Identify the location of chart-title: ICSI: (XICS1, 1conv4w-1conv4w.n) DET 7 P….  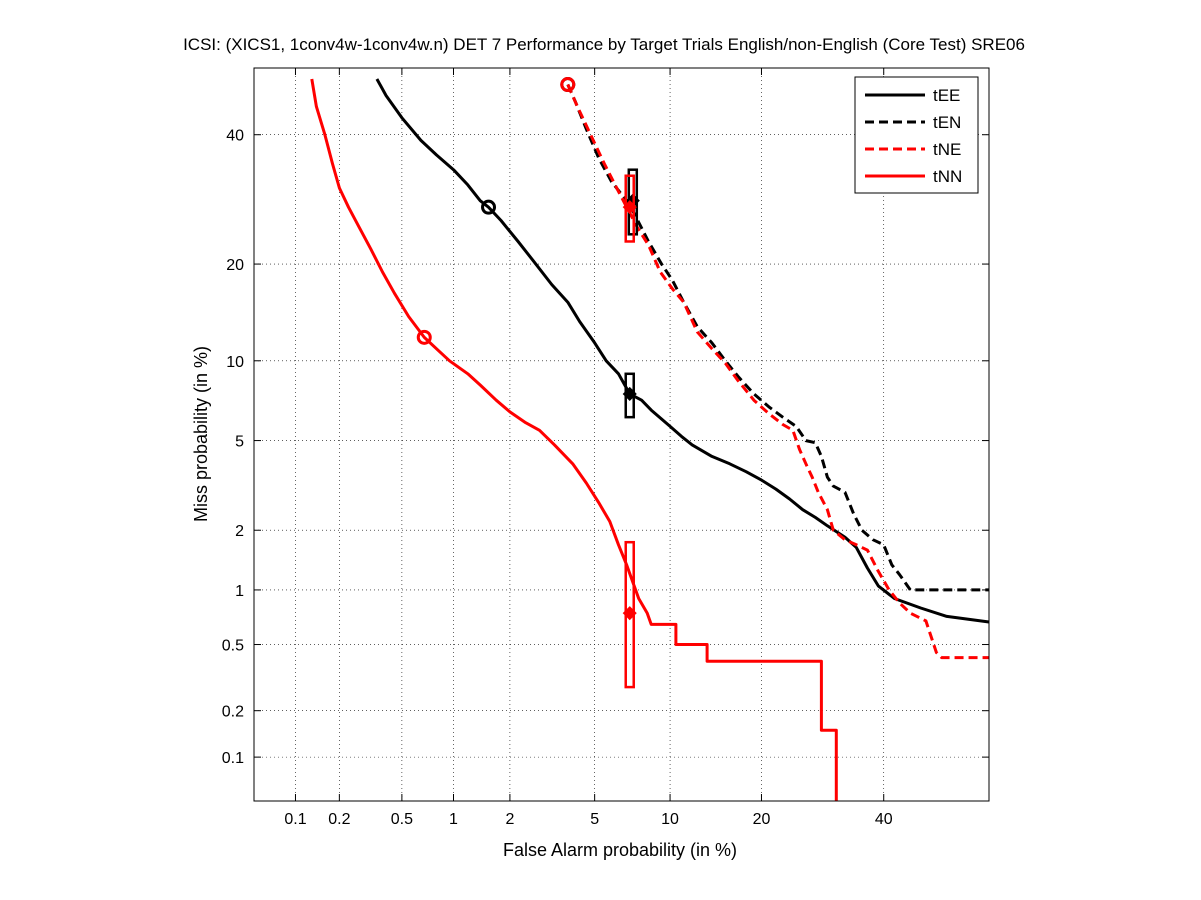
(604, 44).